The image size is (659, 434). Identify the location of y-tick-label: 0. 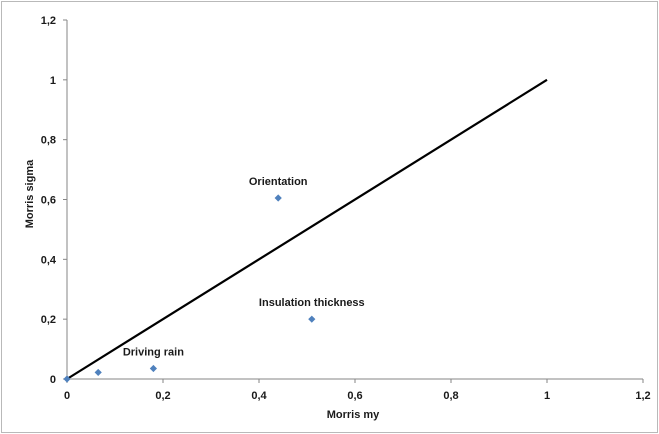
(53, 380).